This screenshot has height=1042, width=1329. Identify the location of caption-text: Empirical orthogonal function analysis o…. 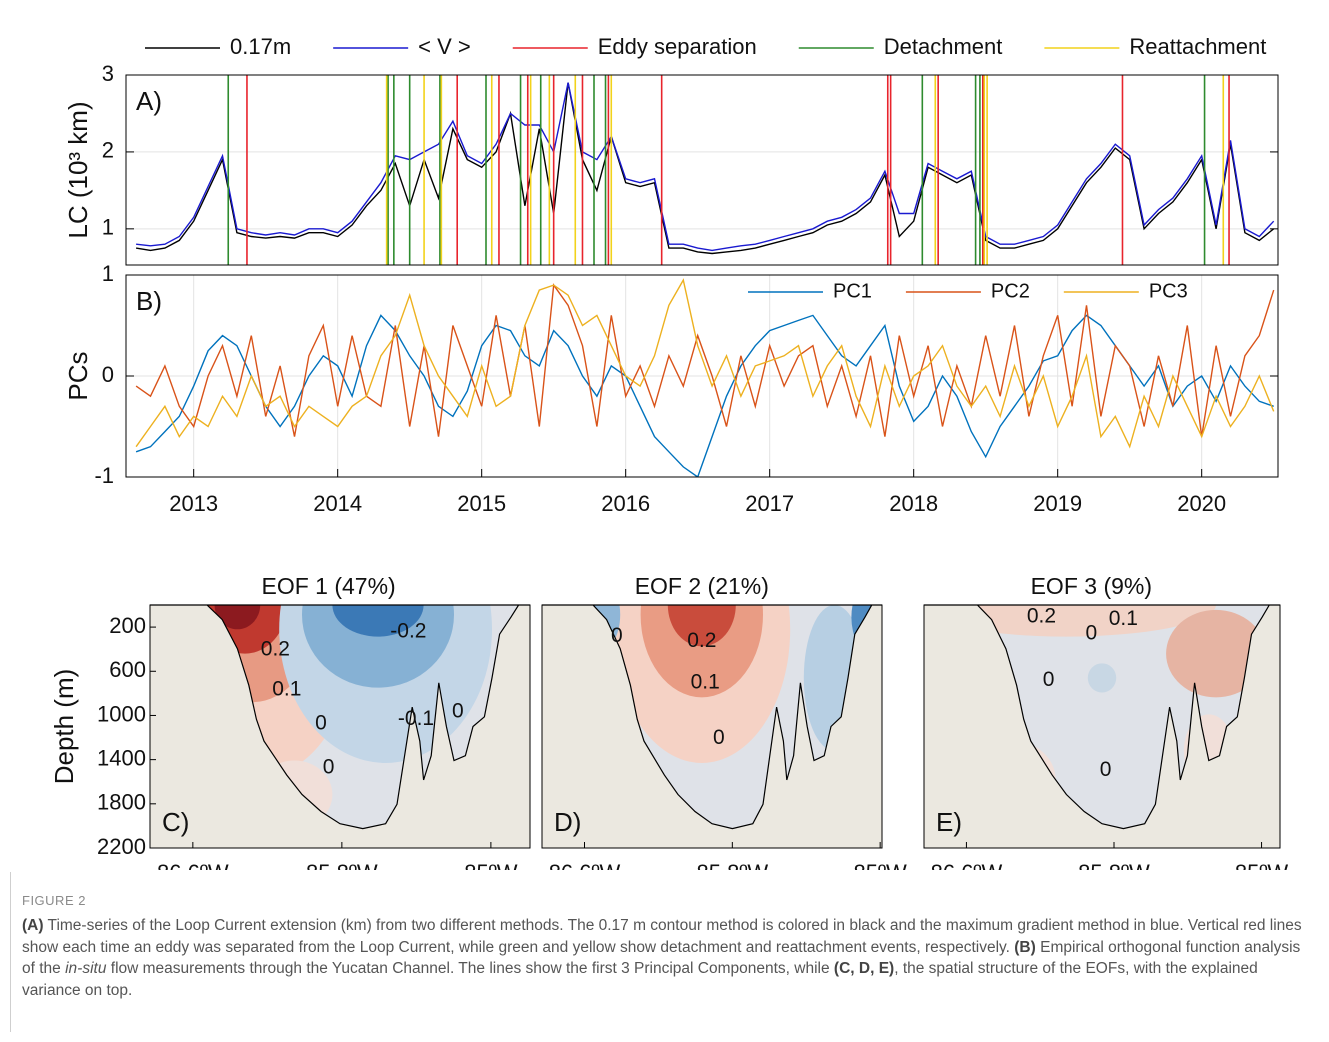
(661, 958).